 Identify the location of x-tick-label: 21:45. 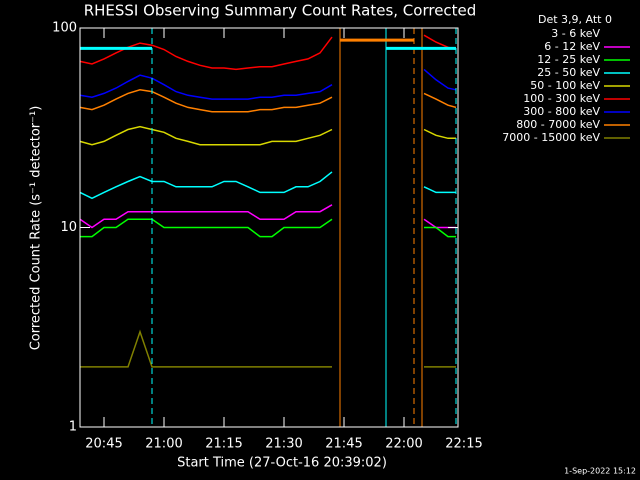
(343, 444).